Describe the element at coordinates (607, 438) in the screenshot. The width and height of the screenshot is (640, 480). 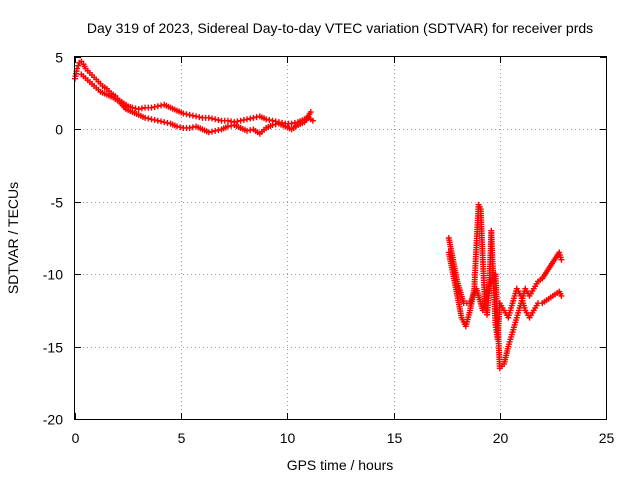
I see `x-tick-label: 25` at that location.